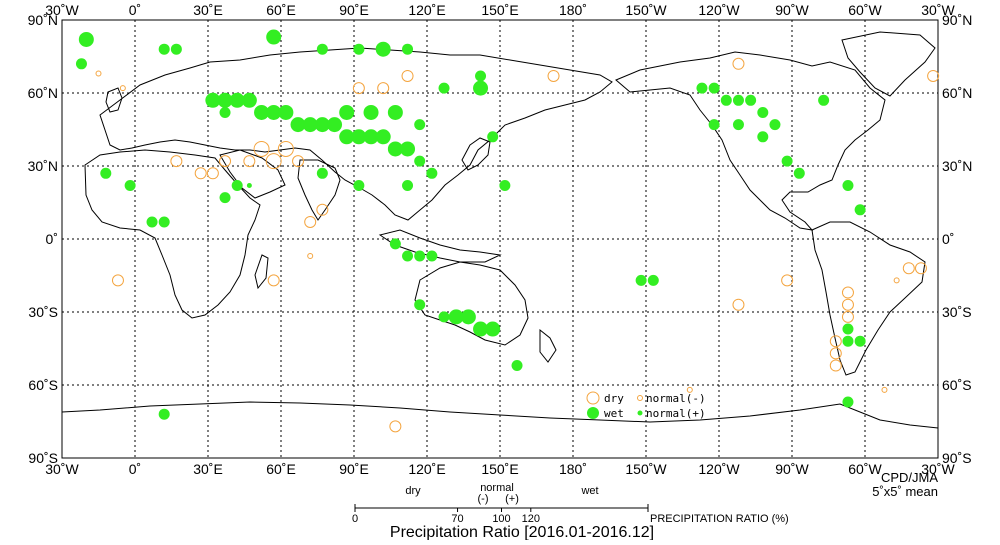 This screenshot has width=1000, height=545. I want to click on lon-label-top: 0˚, so click(135, 10).